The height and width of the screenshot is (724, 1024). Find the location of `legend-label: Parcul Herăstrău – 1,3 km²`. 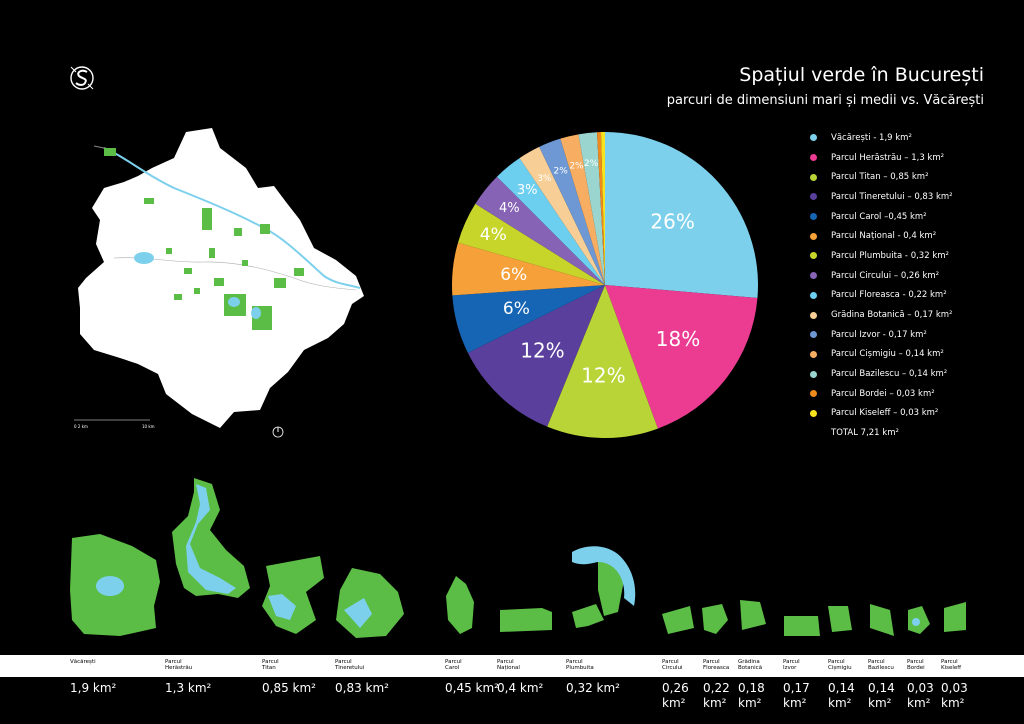

legend-label: Parcul Herăstrău – 1,3 km² is located at coordinates (888, 157).